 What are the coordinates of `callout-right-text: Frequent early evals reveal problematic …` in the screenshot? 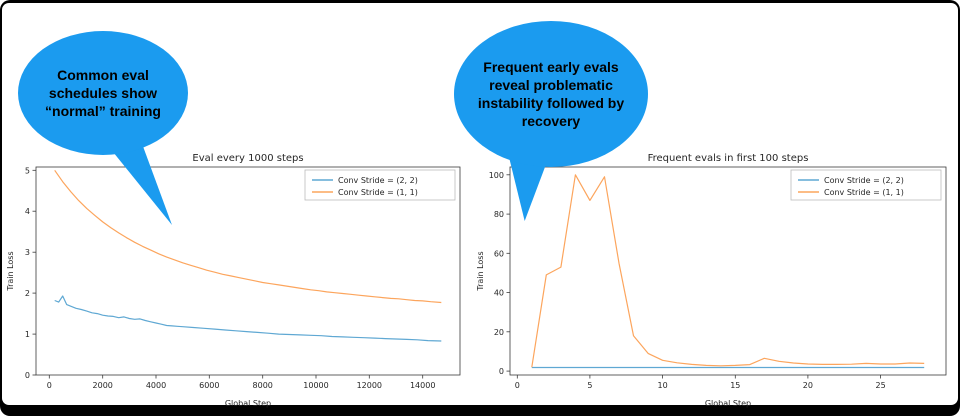 It's located at (551, 94).